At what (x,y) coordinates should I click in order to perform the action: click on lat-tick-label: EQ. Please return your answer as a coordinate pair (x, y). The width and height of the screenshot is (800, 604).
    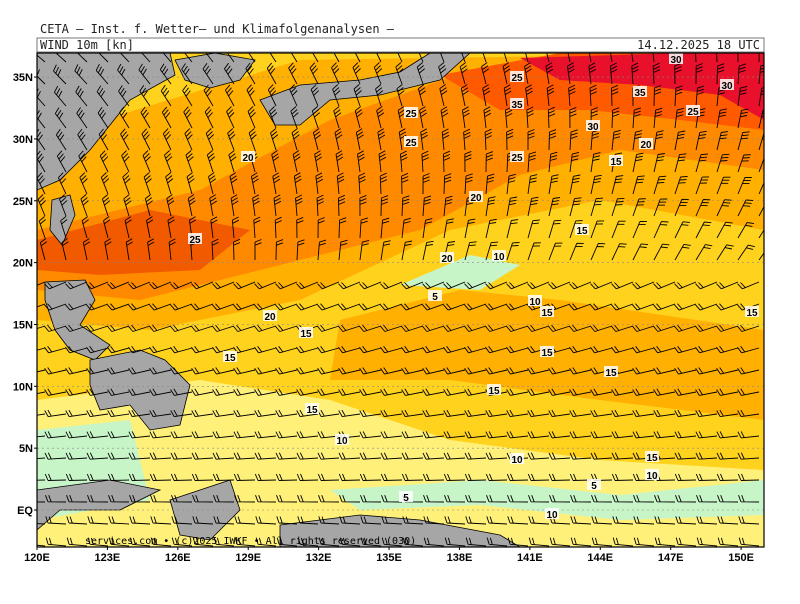
    Looking at the image, I should click on (25, 511).